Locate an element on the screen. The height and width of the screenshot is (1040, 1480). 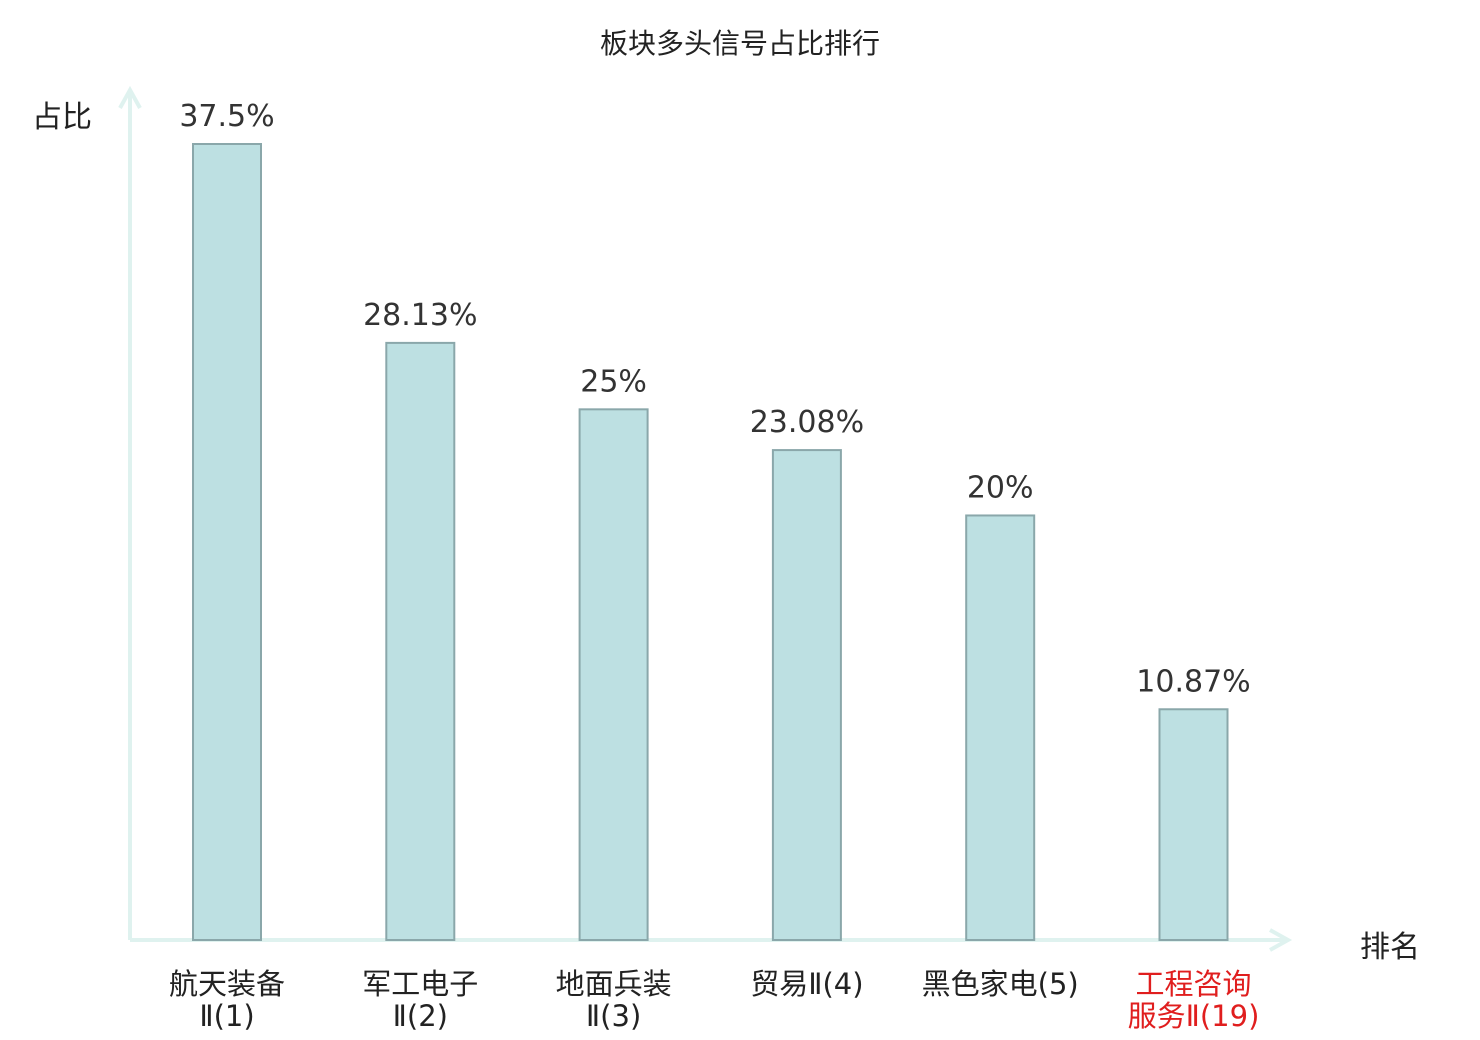
x-tick-label: Ⅱ(1) is located at coordinates (226, 1016).